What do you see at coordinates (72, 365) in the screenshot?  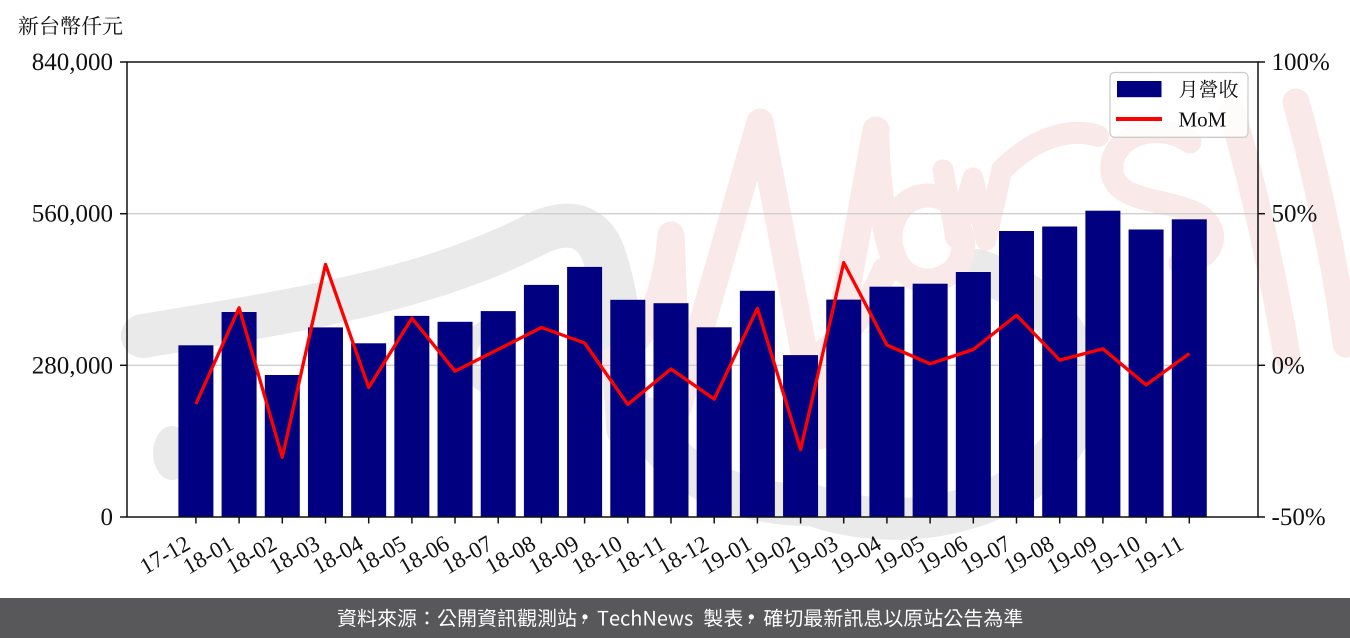 I see `svg-text: 280,000` at bounding box center [72, 365].